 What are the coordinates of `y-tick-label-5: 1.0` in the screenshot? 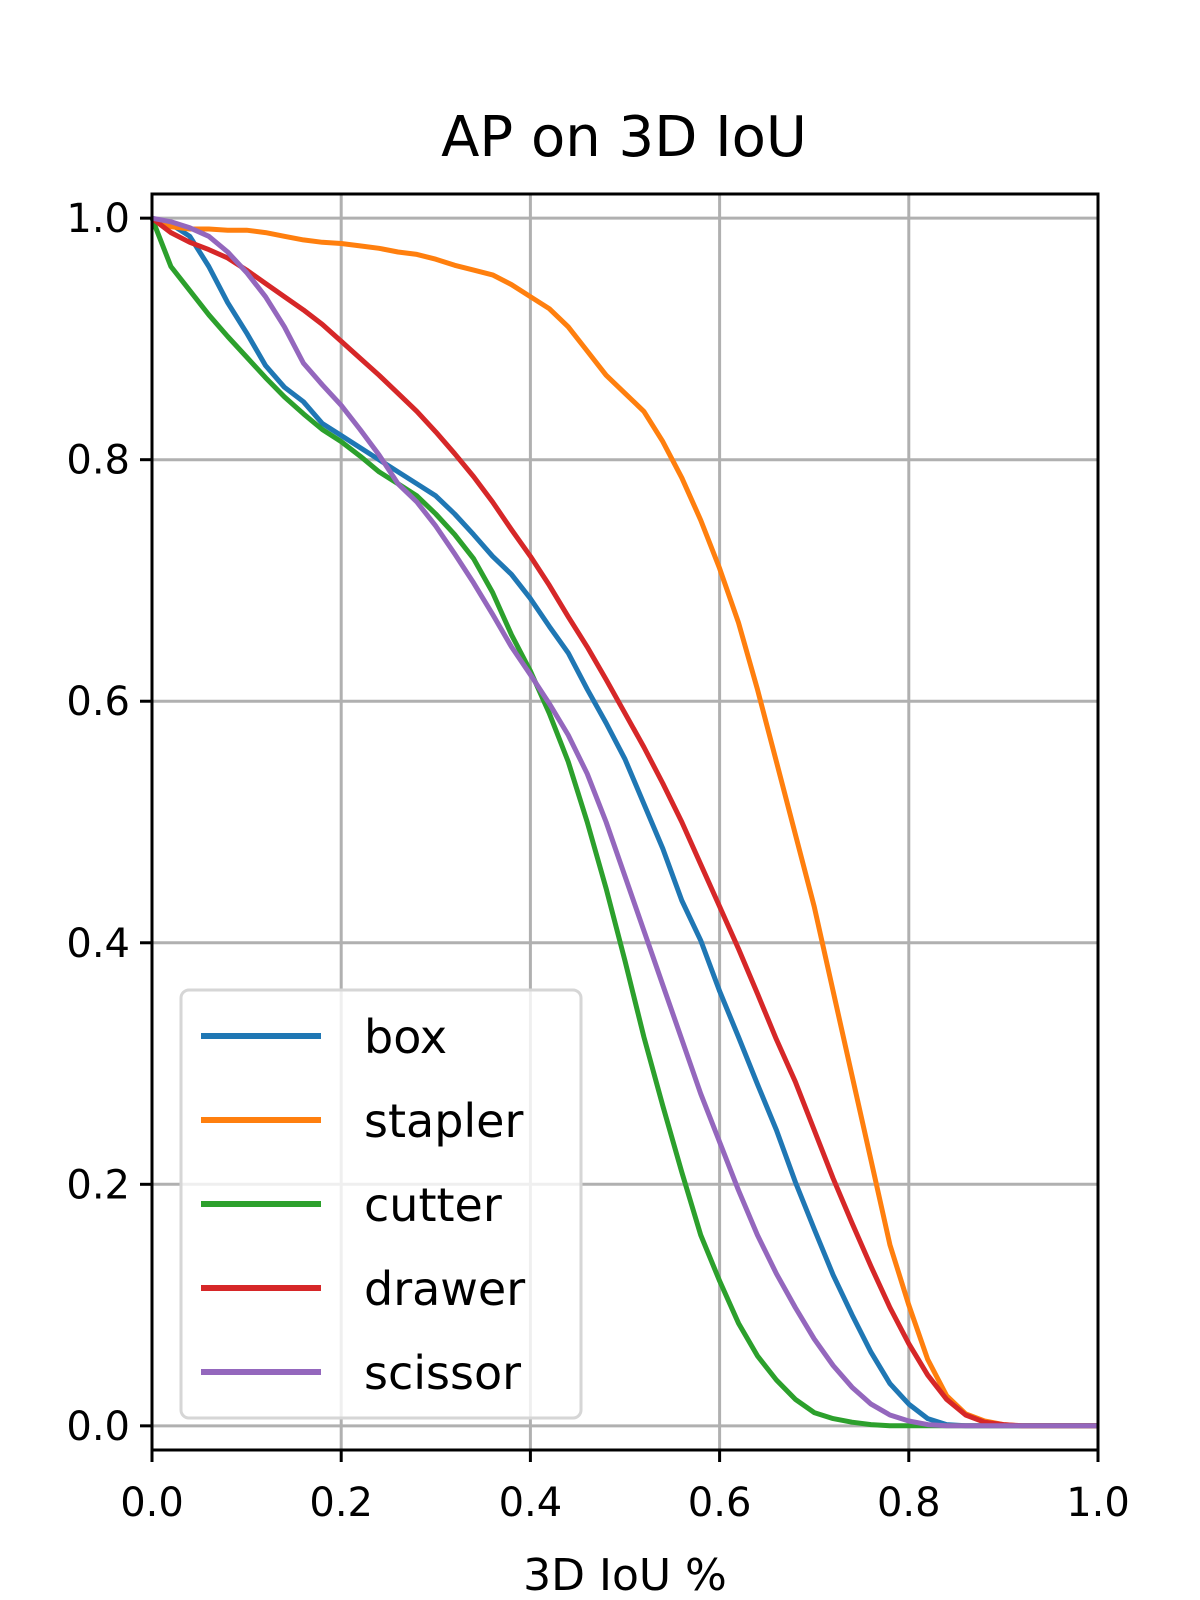 It's located at (98, 219).